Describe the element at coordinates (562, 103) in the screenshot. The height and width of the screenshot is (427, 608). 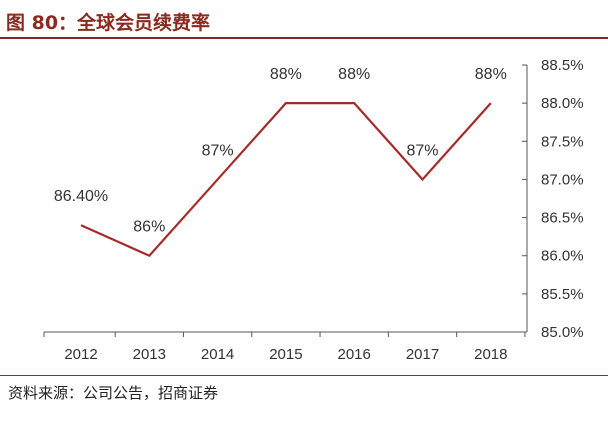
I see `y-tick-label: 88.0%` at that location.